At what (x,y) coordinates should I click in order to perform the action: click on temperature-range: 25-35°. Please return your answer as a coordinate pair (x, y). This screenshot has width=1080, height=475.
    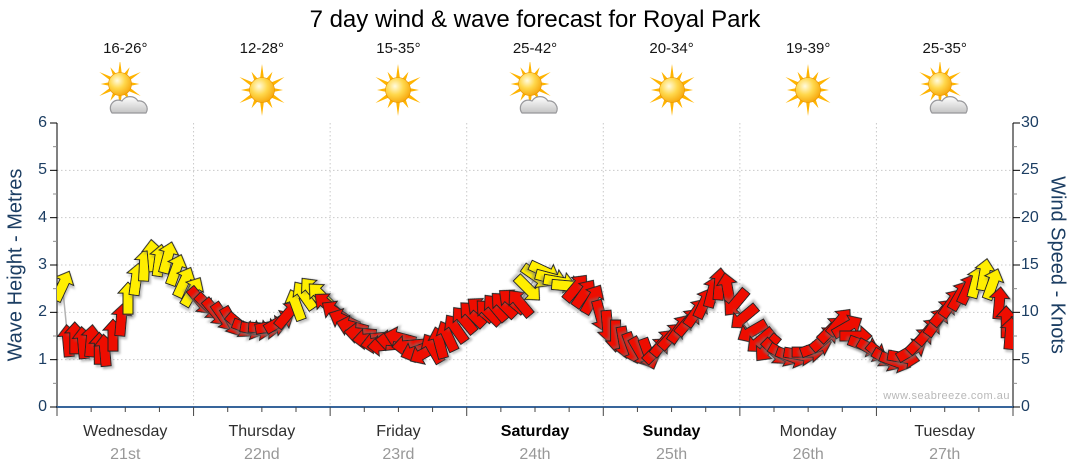
    Looking at the image, I should click on (944, 48).